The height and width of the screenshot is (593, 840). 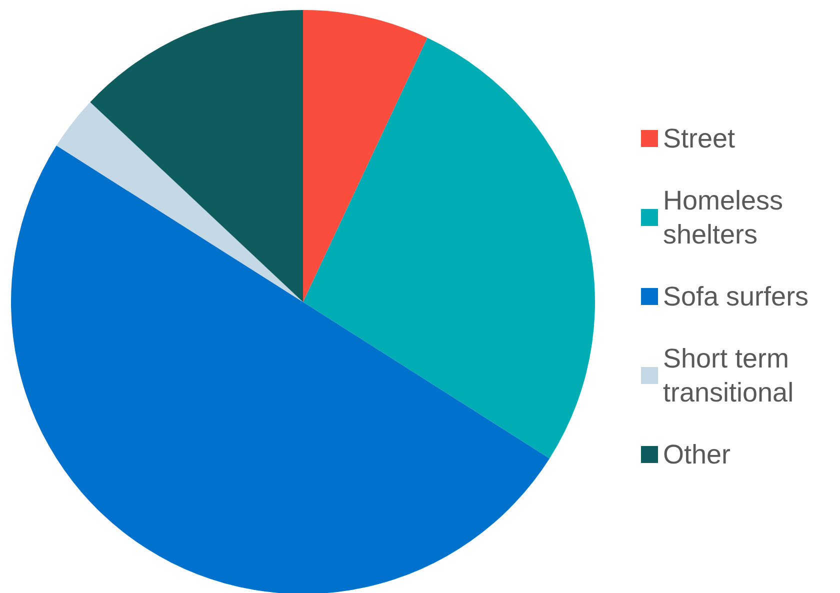 I want to click on legend-label: Homeless shelters, so click(x=727, y=218).